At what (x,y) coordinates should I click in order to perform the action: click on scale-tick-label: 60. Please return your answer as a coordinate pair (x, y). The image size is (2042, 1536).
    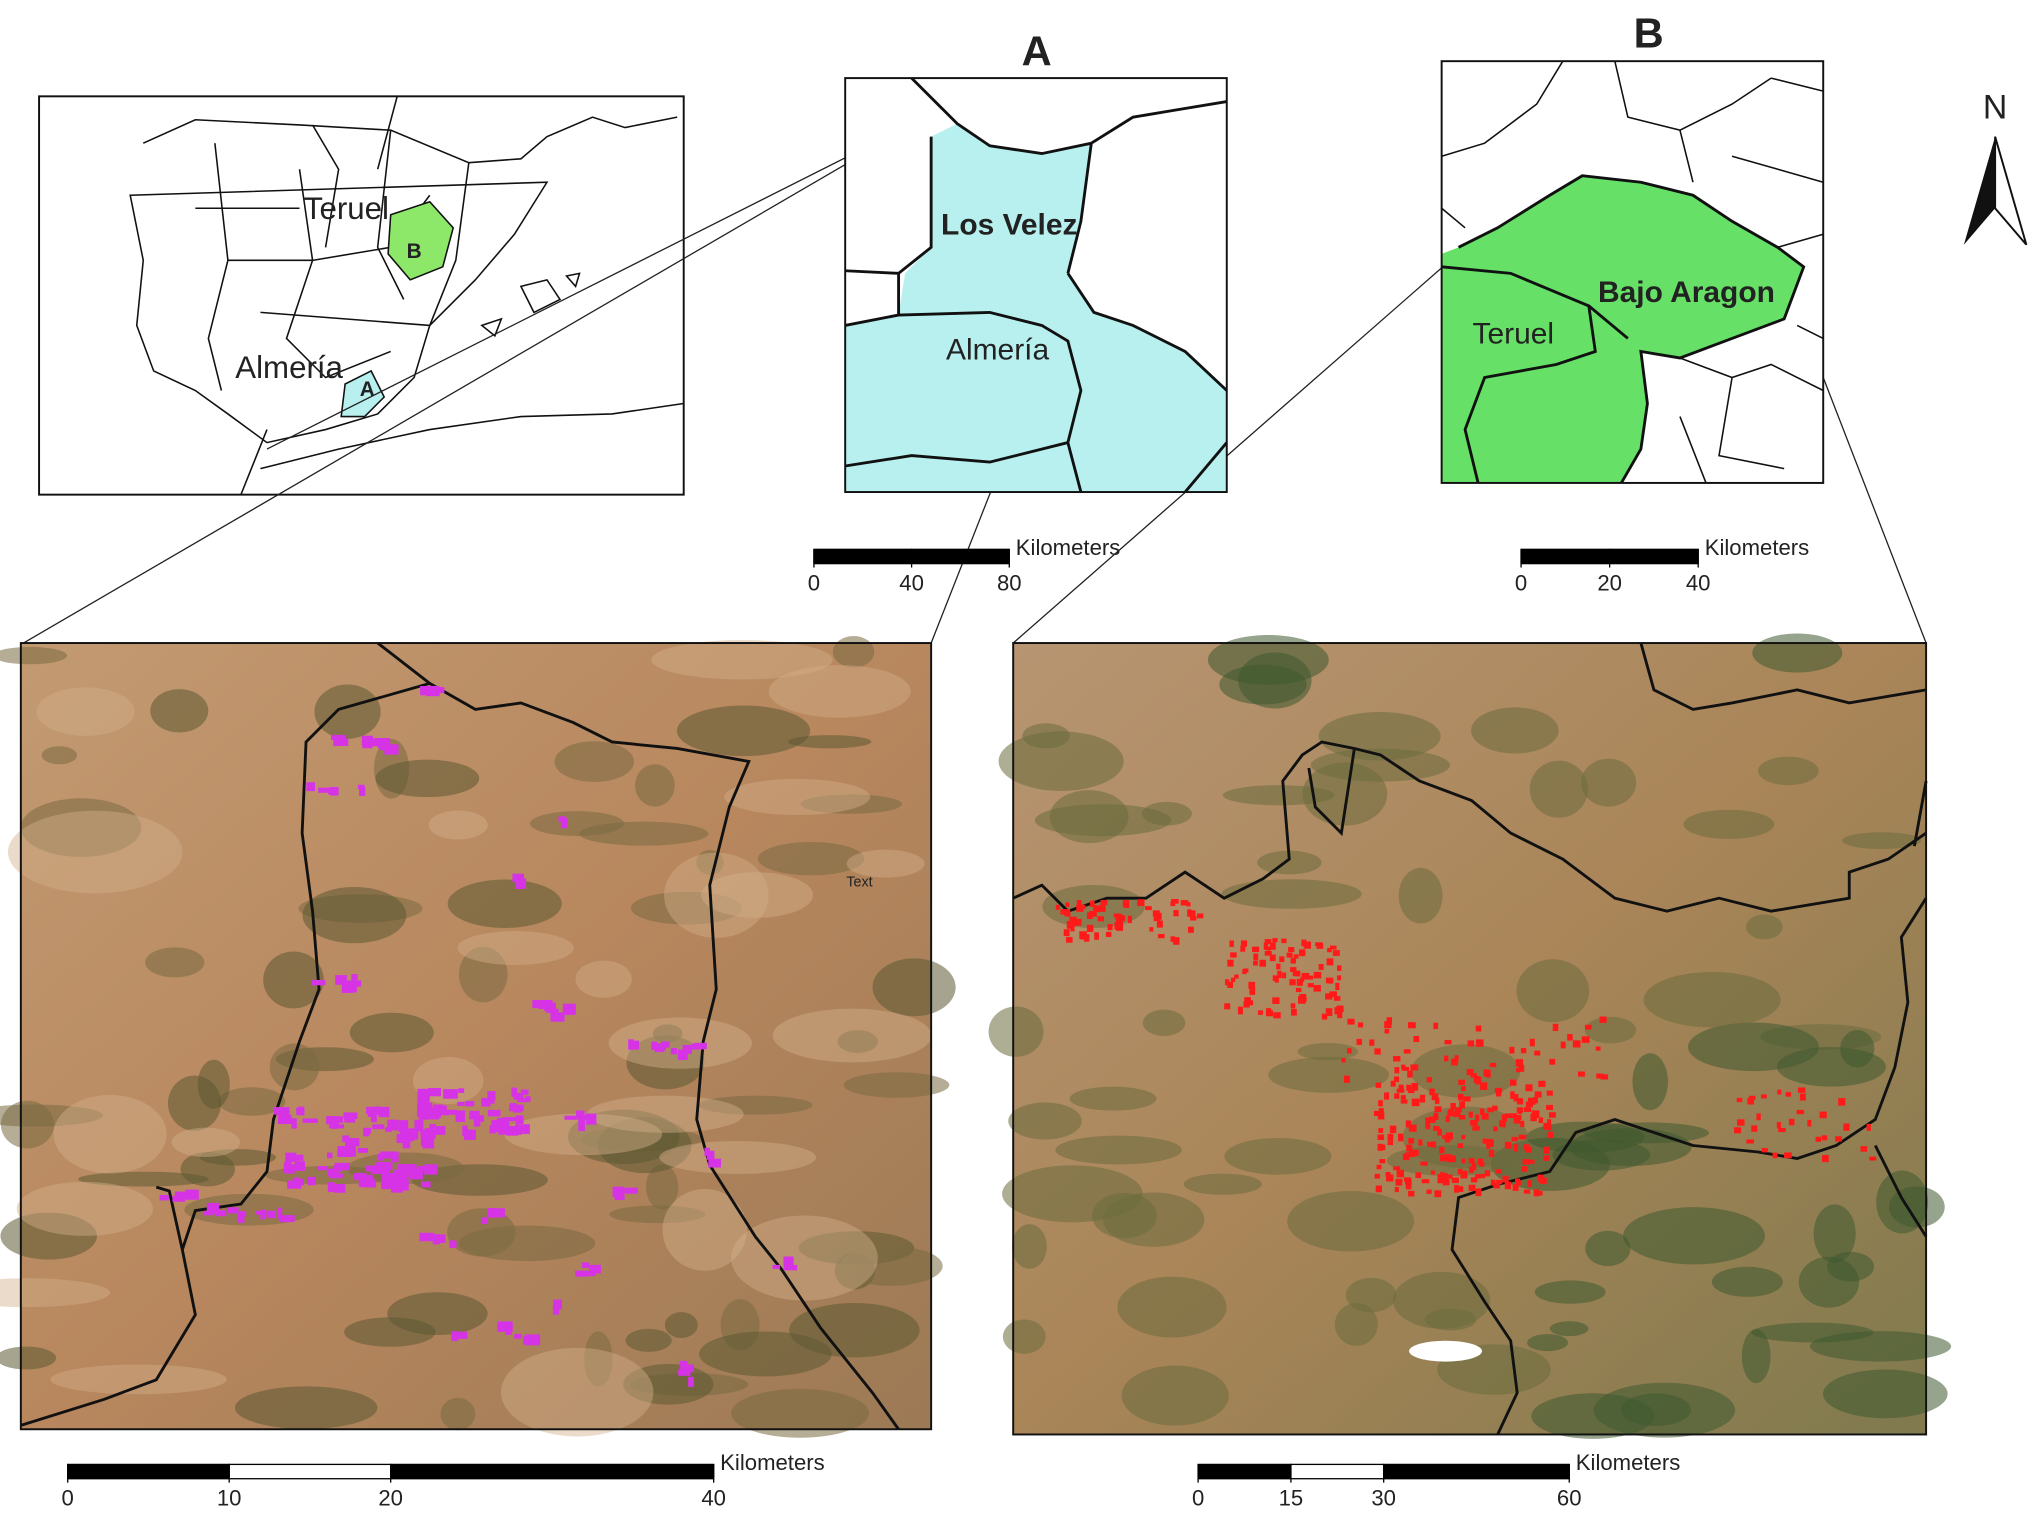
    Looking at the image, I should click on (1569, 1497).